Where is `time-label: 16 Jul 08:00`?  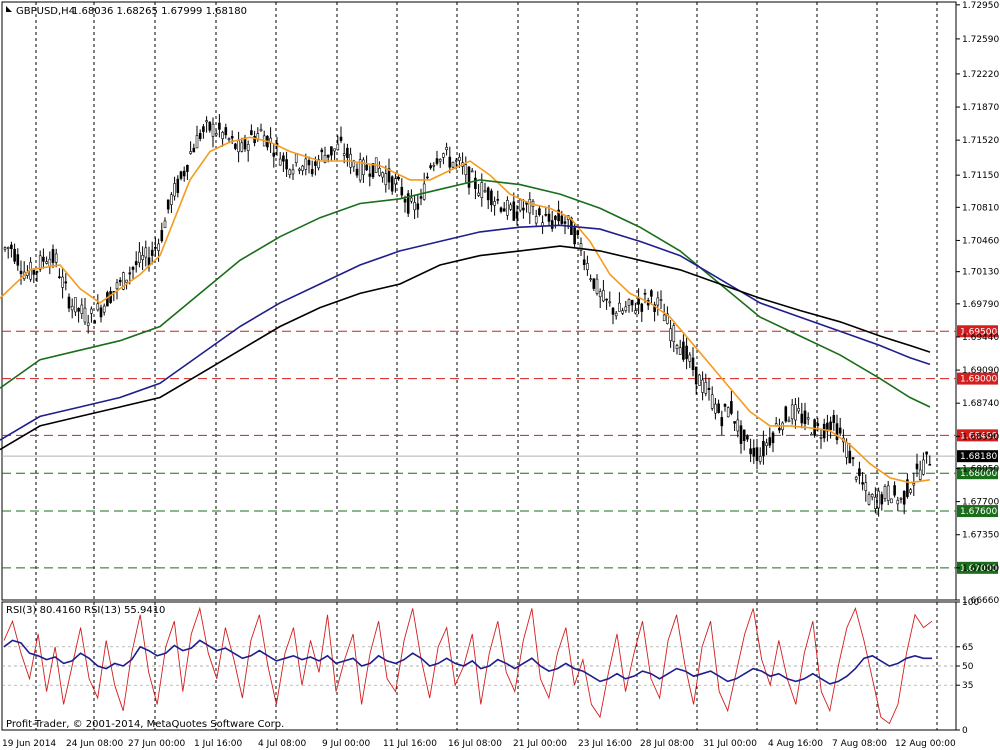 time-label: 16 Jul 08:00 is located at coordinates (475, 744).